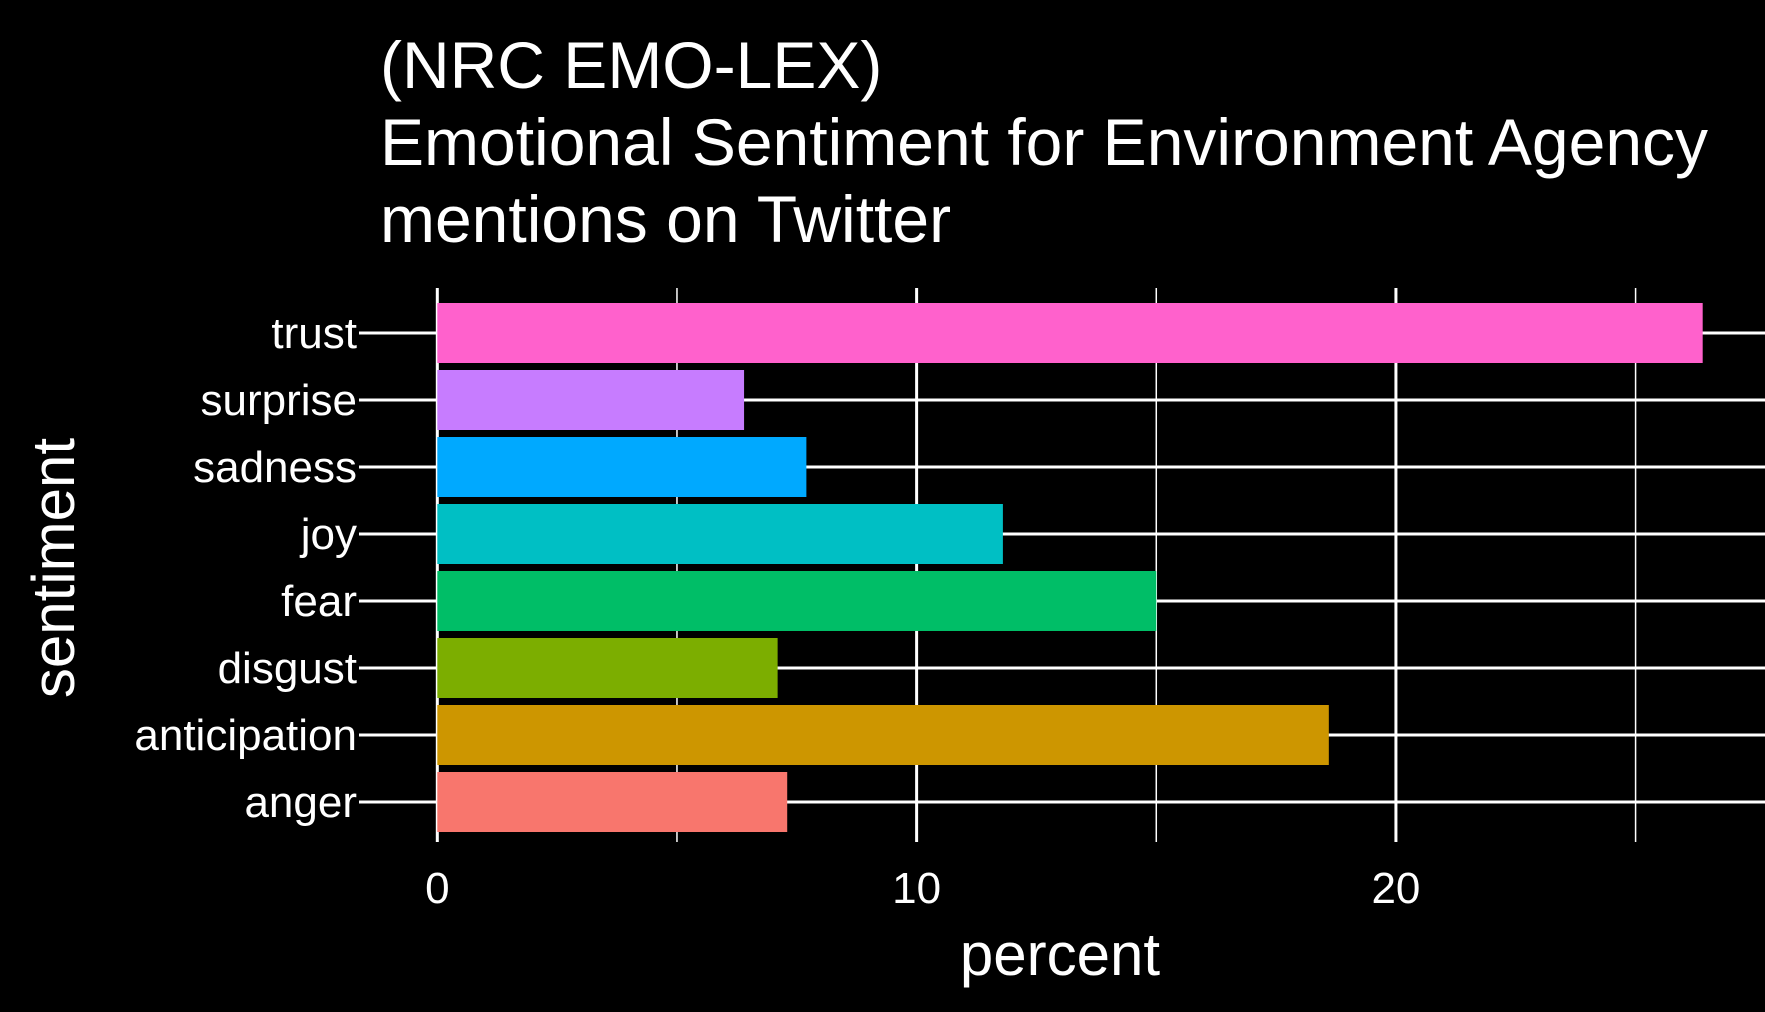 The image size is (1765, 1012). Describe the element at coordinates (287, 668) in the screenshot. I see `y-tick-label-disgust: disgust` at that location.